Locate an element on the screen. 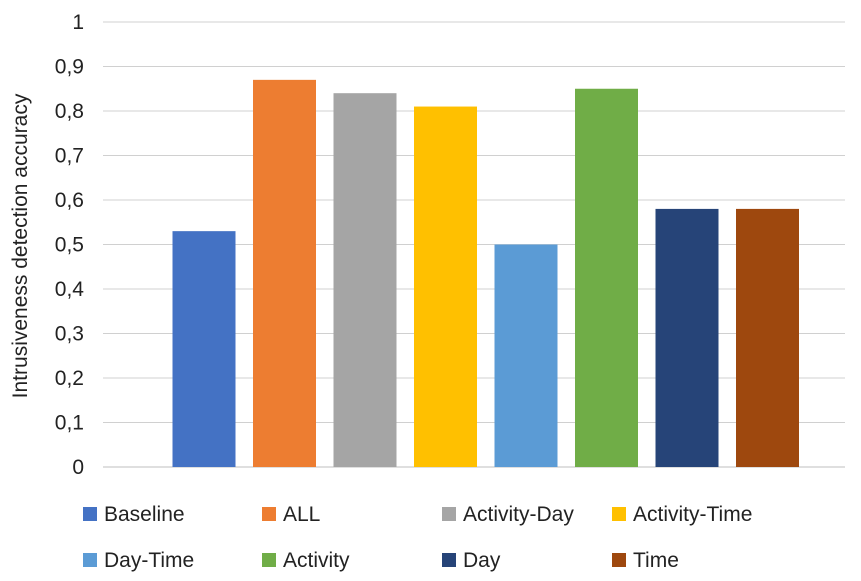 Image resolution: width=861 pixels, height=581 pixels. legend-label: Day is located at coordinates (482, 560).